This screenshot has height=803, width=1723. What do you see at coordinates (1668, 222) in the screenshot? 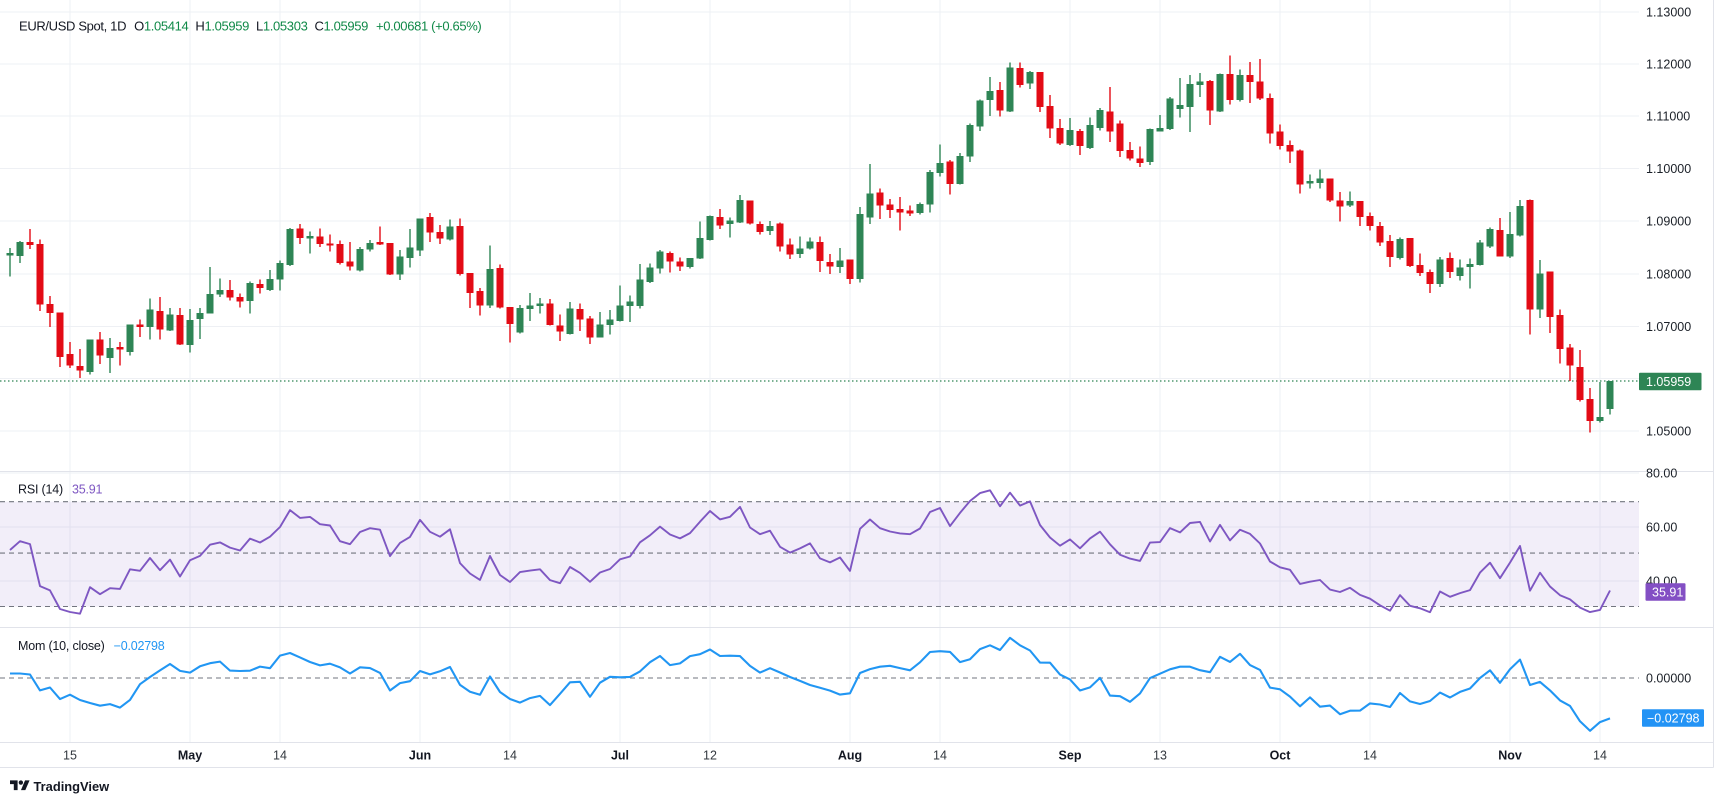
I see `svg-text: 1.09000` at bounding box center [1668, 222].